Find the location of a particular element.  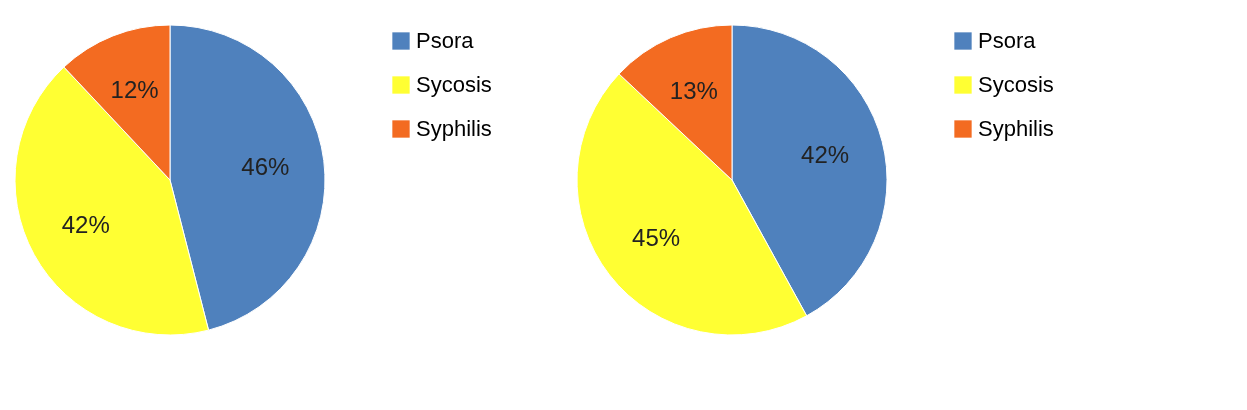

data-label: 45% is located at coordinates (656, 237).